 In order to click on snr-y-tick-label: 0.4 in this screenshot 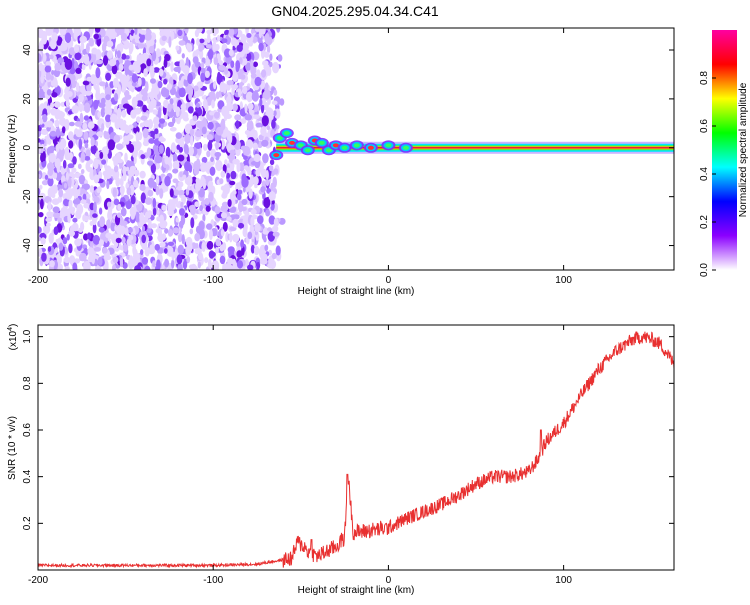, I will do `click(27, 476)`.